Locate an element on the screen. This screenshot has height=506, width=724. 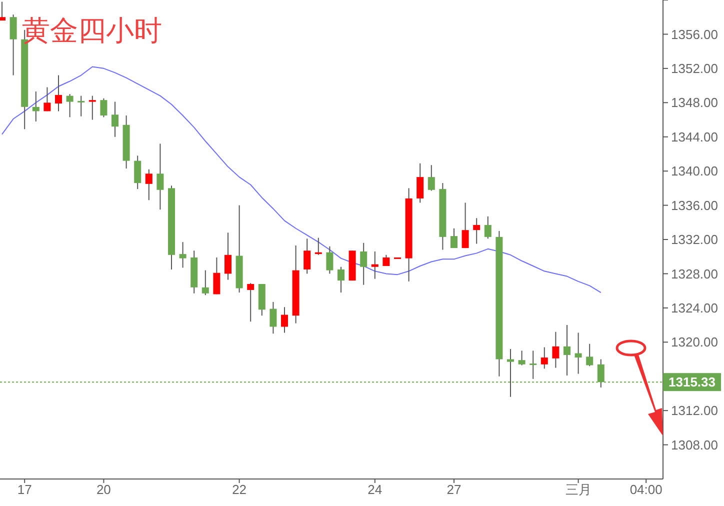
x-tick-label: 04:00 is located at coordinates (646, 489).